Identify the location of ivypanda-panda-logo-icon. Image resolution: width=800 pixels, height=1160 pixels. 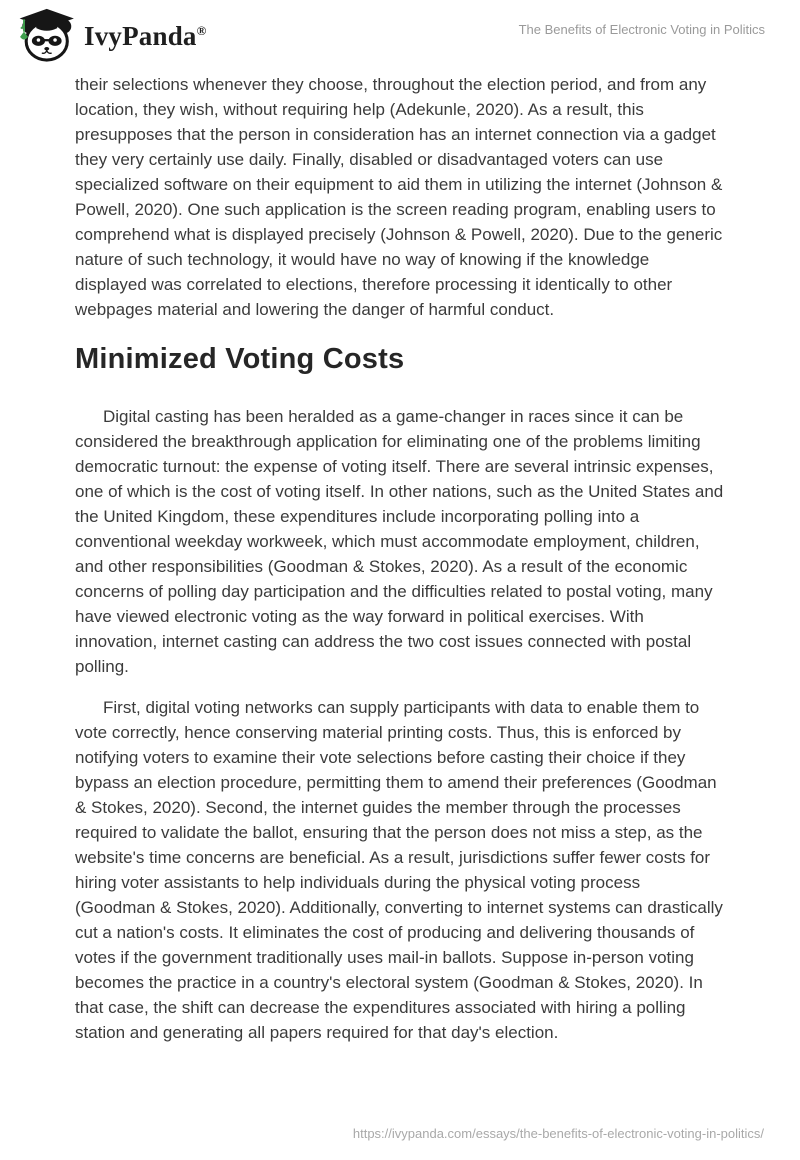
(45, 36).